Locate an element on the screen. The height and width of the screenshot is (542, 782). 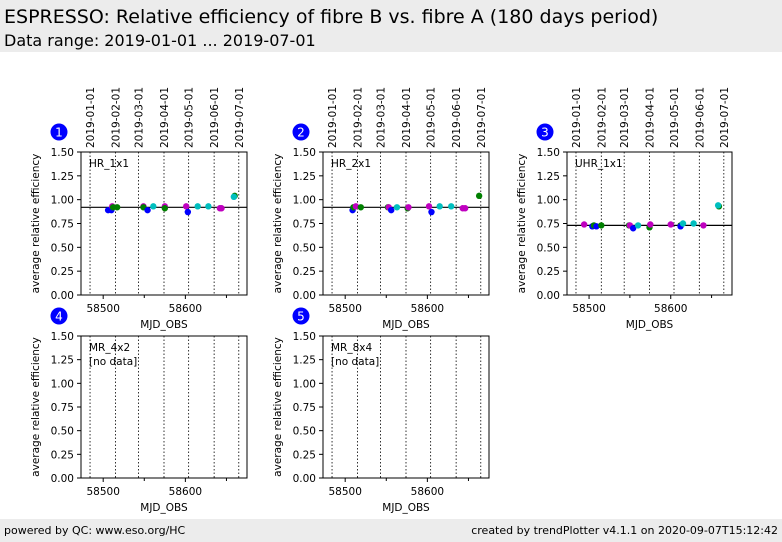
panel-index-number: 1 is located at coordinates (59, 133).